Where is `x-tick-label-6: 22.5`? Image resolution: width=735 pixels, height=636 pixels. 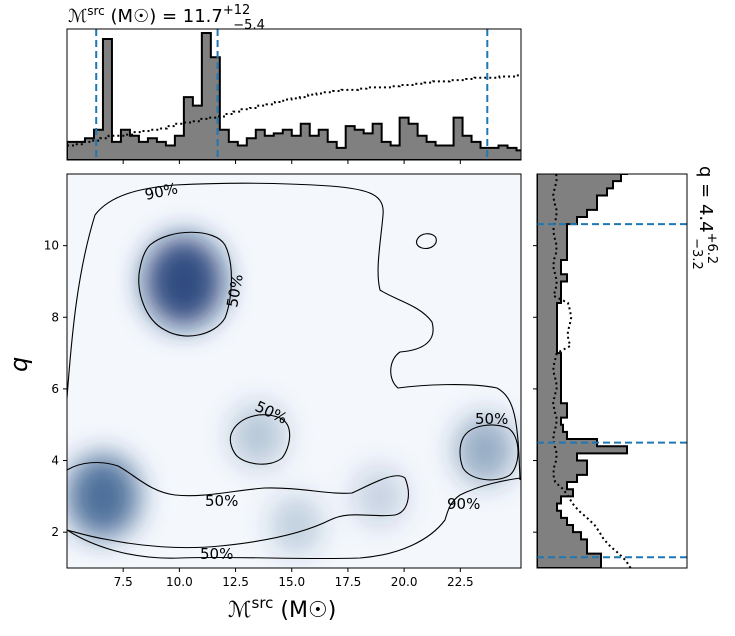
x-tick-label-6: 22.5 is located at coordinates (460, 582).